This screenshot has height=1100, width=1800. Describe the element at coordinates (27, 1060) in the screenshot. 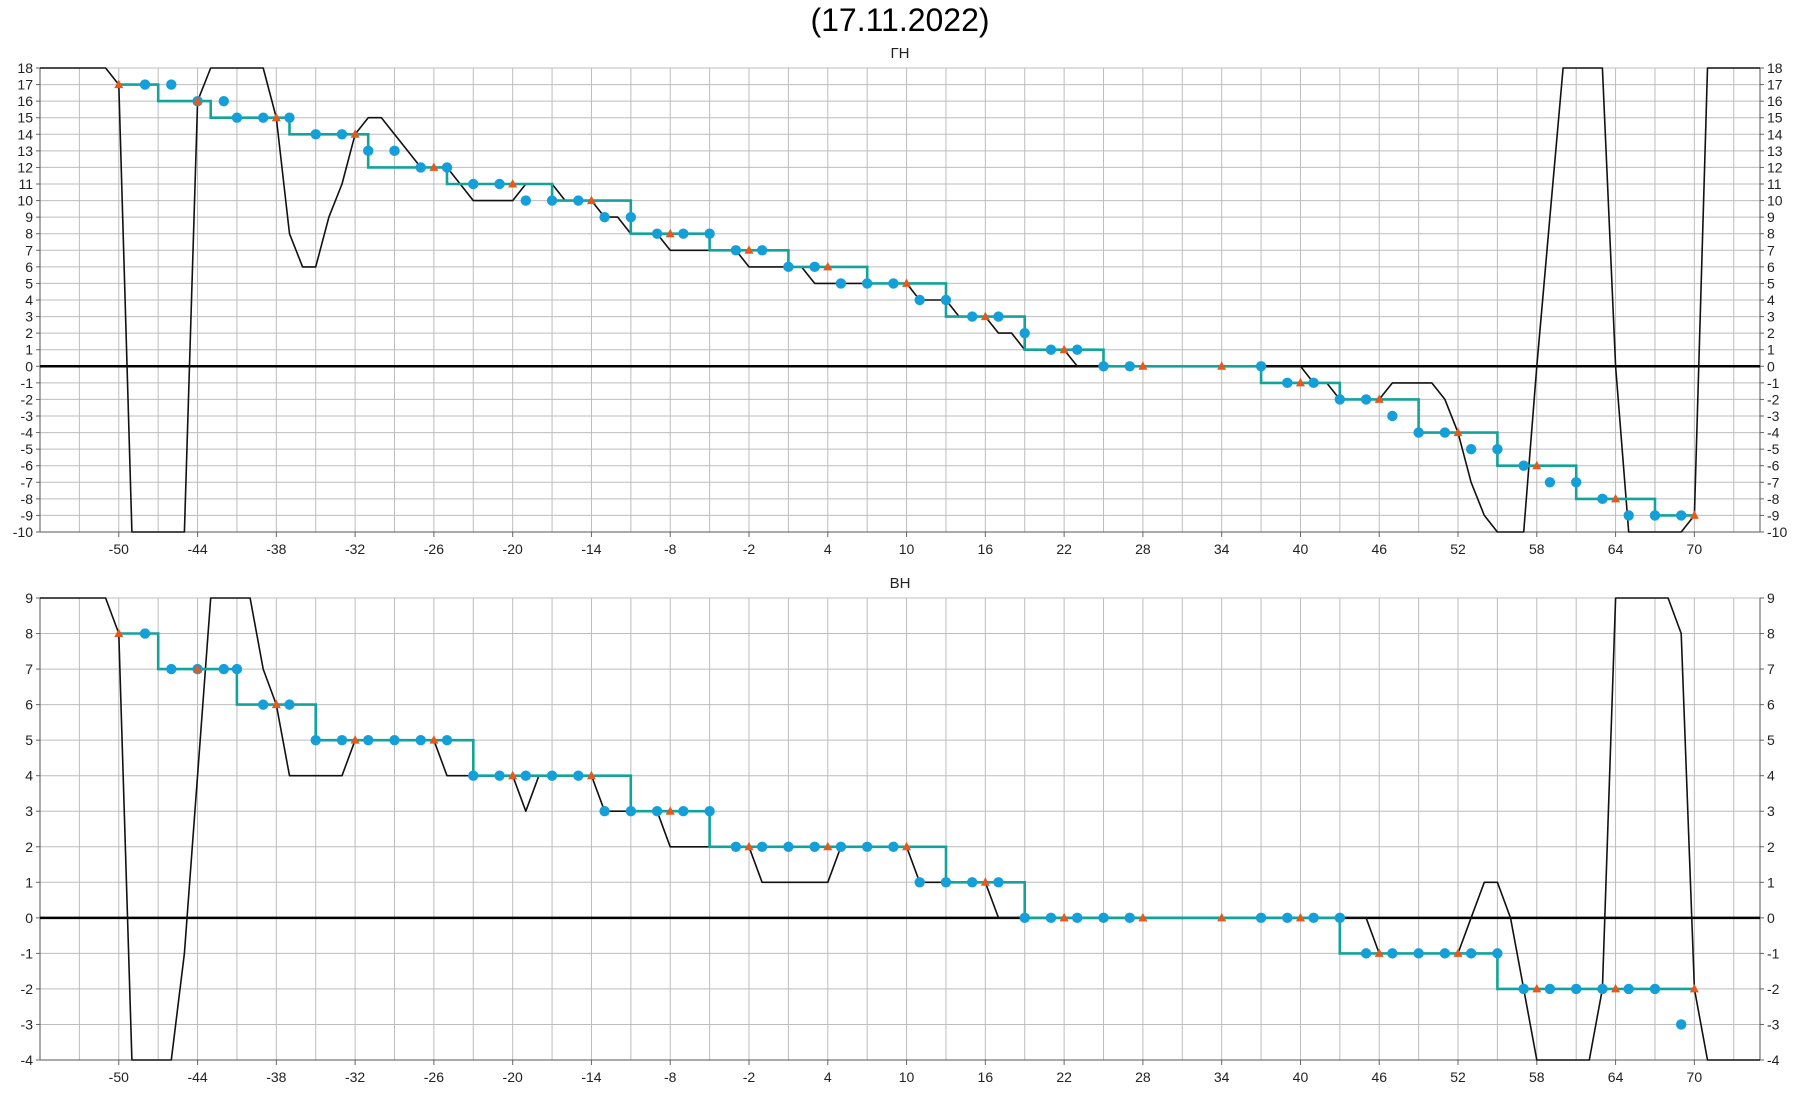

I see `y-tick-label-left: -4` at that location.